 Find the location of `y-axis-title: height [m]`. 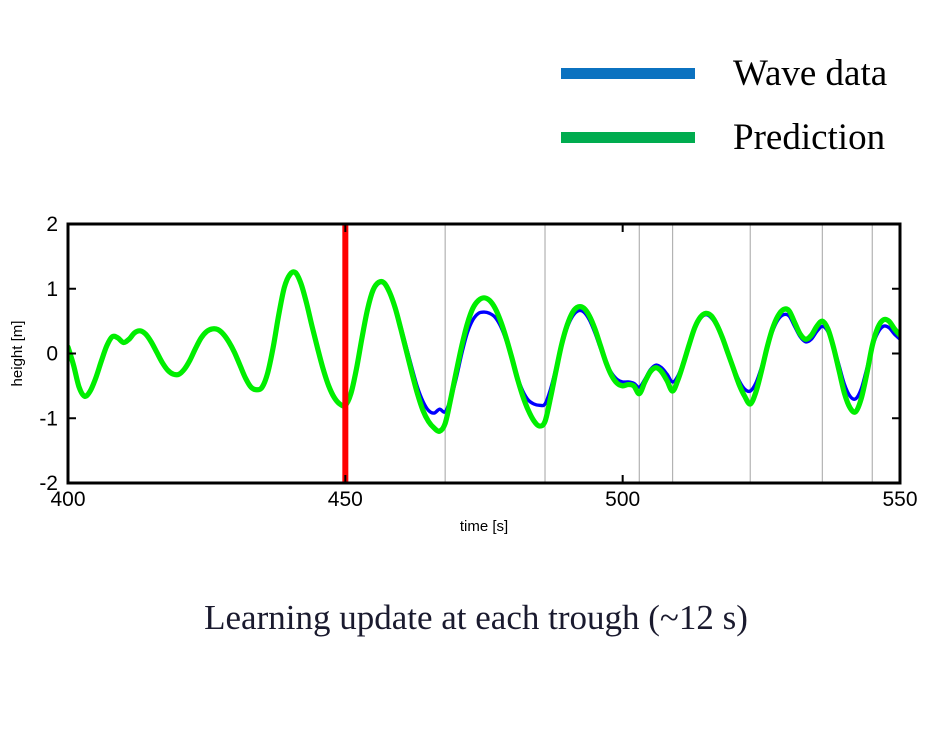

y-axis-title: height [m] is located at coordinates (17, 354).